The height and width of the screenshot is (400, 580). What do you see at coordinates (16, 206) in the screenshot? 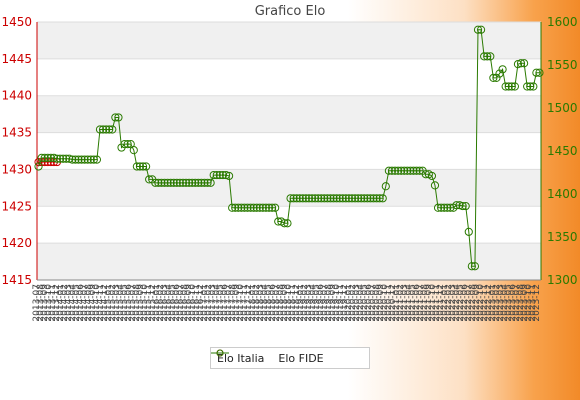
I see `y-left-tick-label: 1425` at bounding box center [16, 206].